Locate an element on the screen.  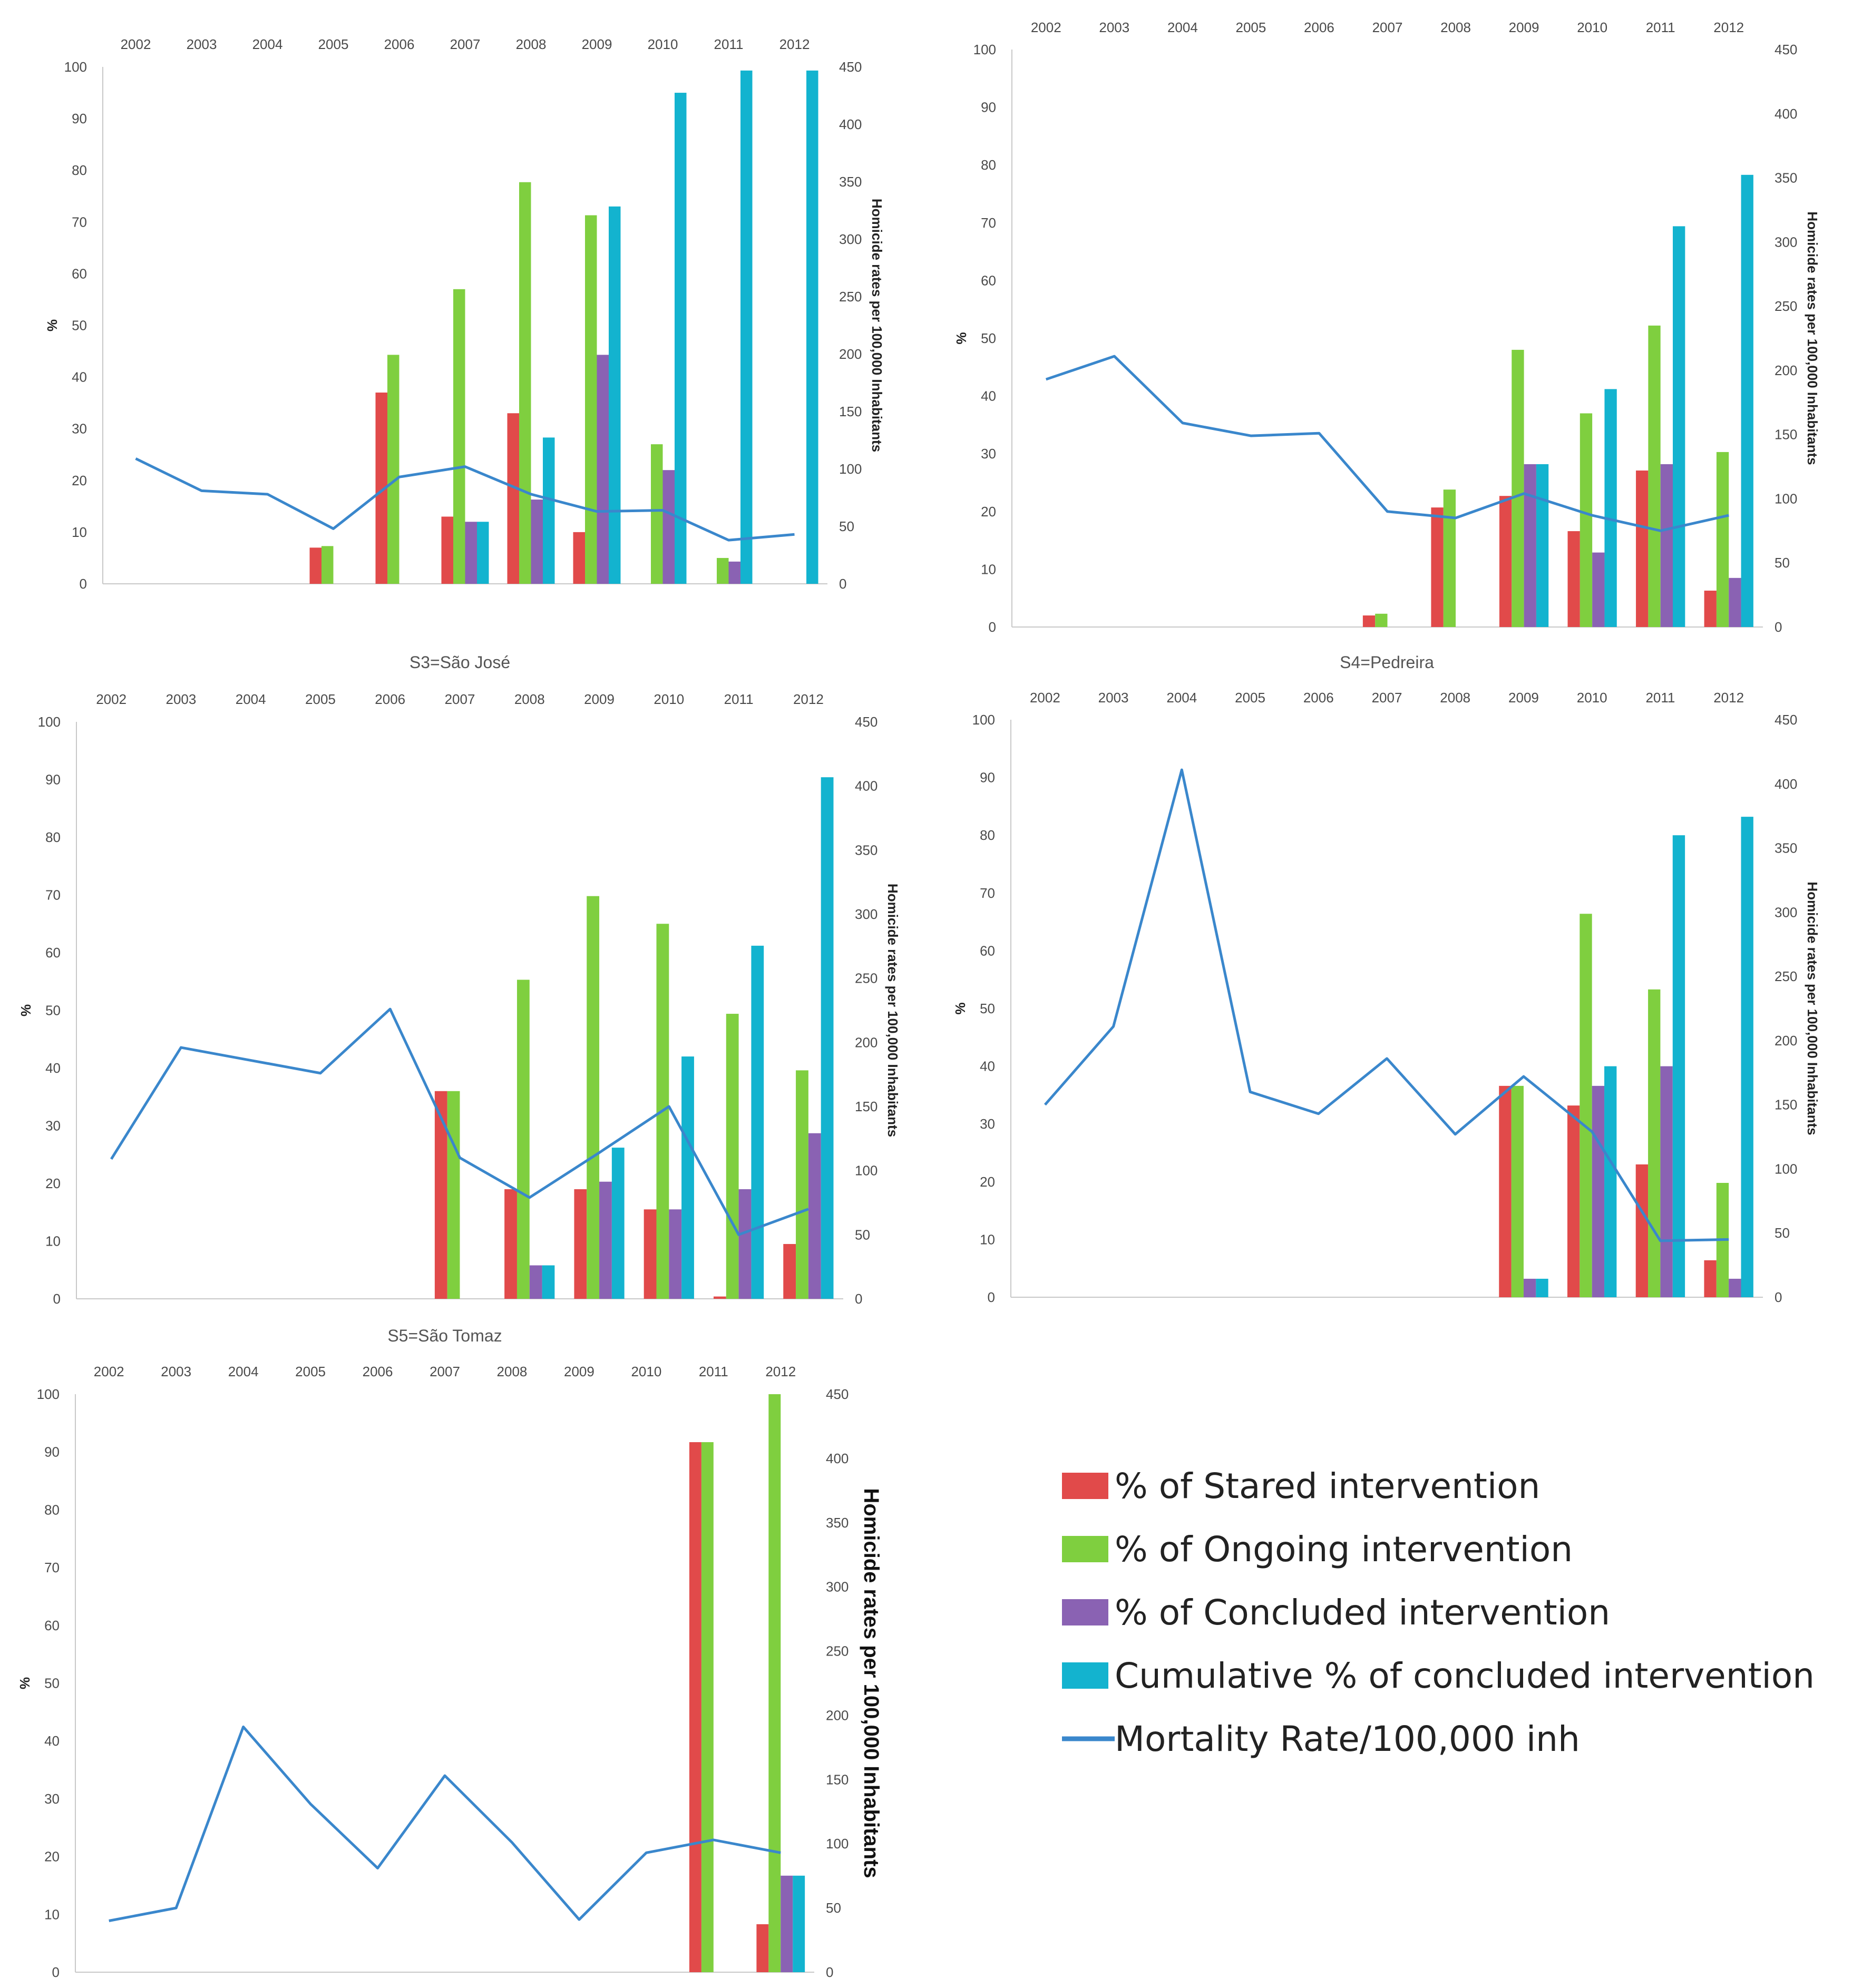
y2-tick-label: 0 is located at coordinates (1778, 627).